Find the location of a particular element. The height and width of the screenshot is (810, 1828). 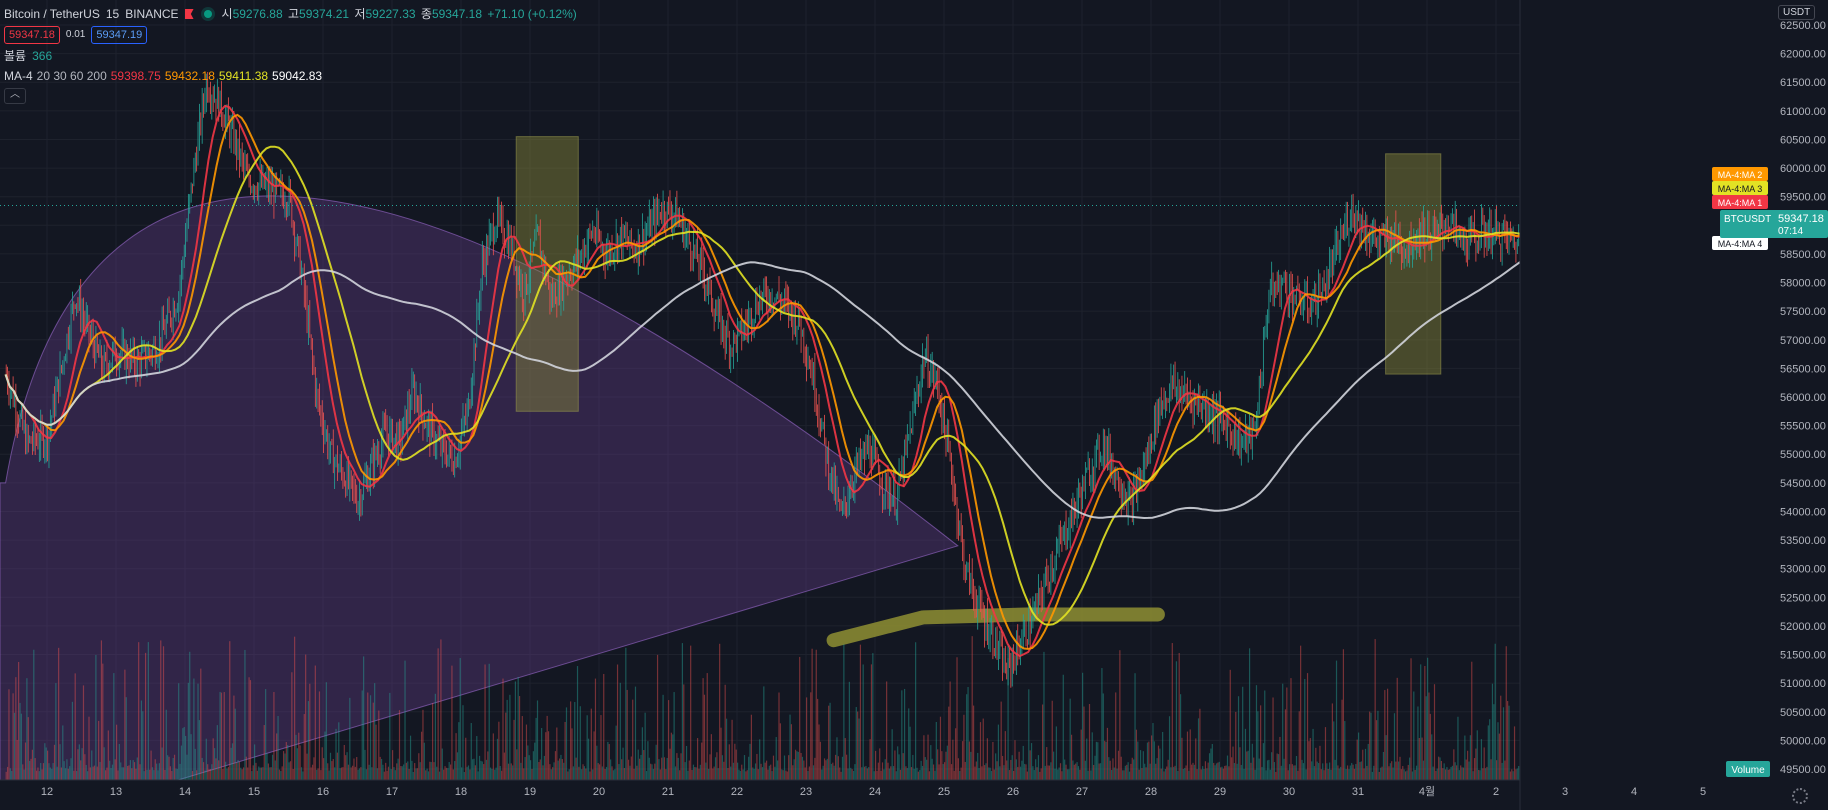

volume-legend-label: 볼륨 is located at coordinates (15, 56).